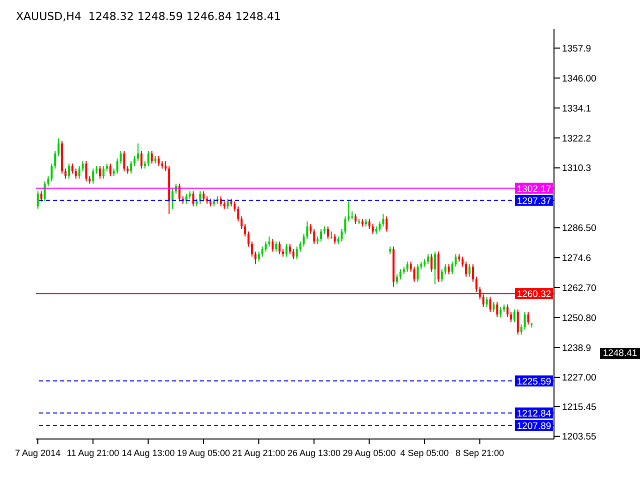 The width and height of the screenshot is (640, 480). What do you see at coordinates (148, 17) in the screenshot?
I see `chart-title: XAUUSD,H4 1248.32 1248.59 1246.84 1248.41` at bounding box center [148, 17].